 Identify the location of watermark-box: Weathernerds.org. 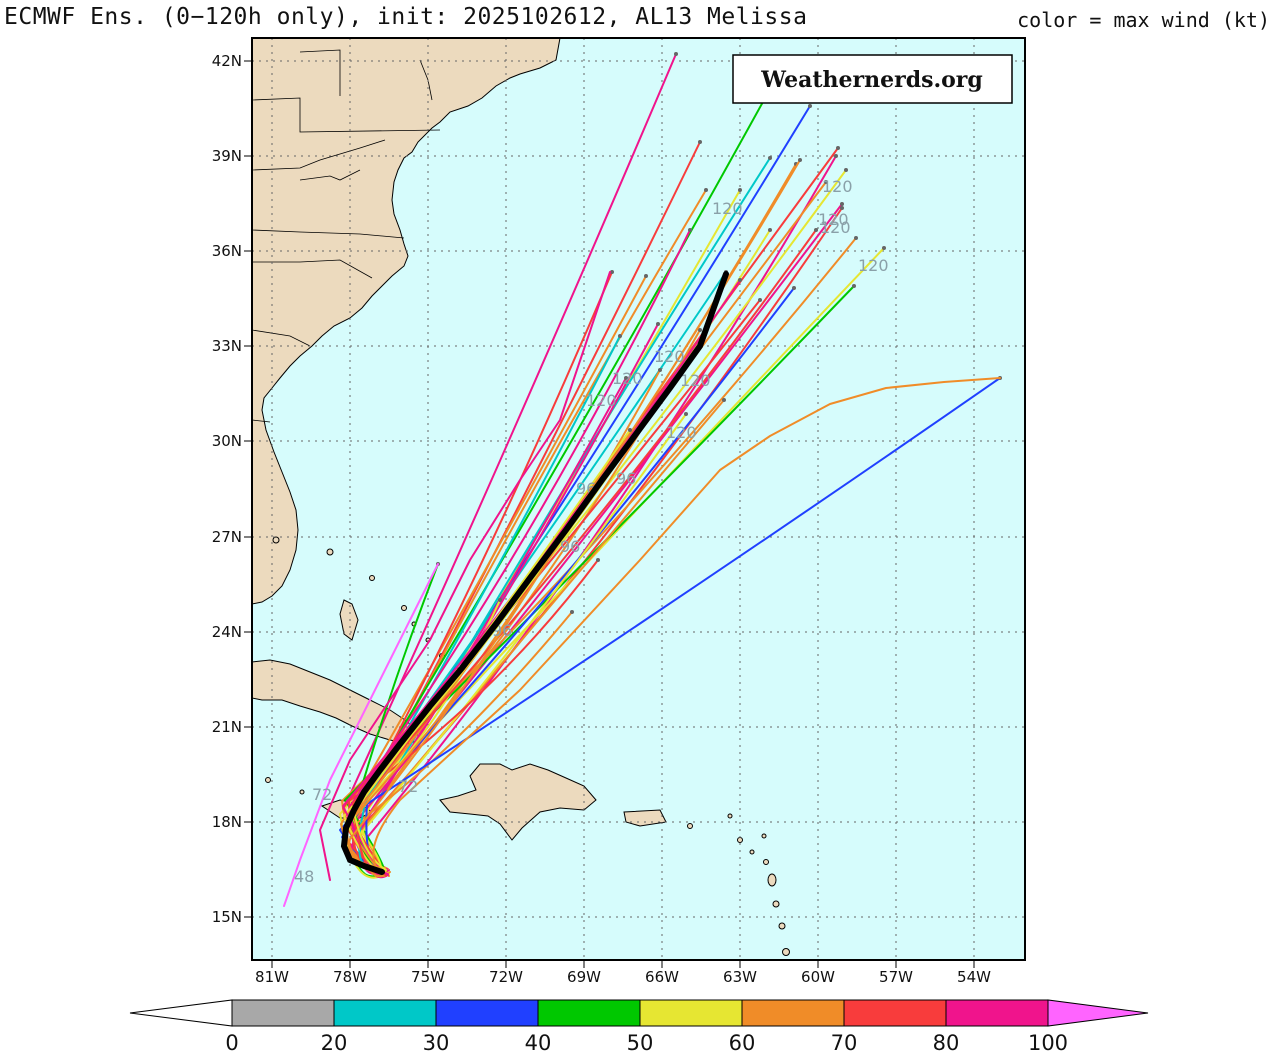
(872, 79).